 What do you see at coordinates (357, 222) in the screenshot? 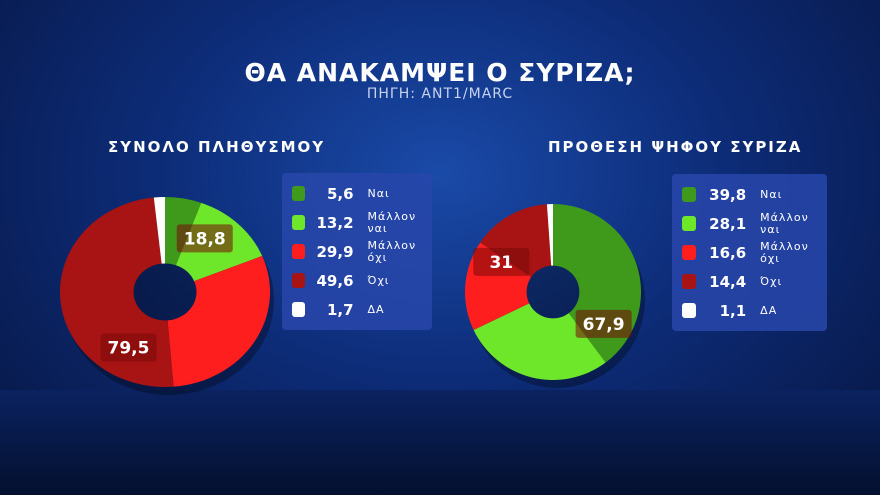
I see `legend-item: 13,2 Μάλλον ναι` at bounding box center [357, 222].